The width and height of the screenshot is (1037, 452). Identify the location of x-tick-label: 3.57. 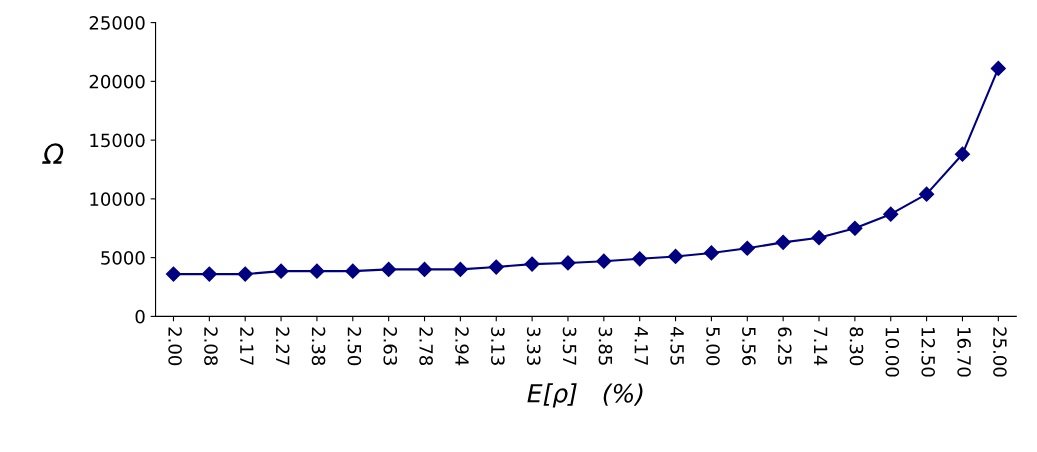
(569, 346).